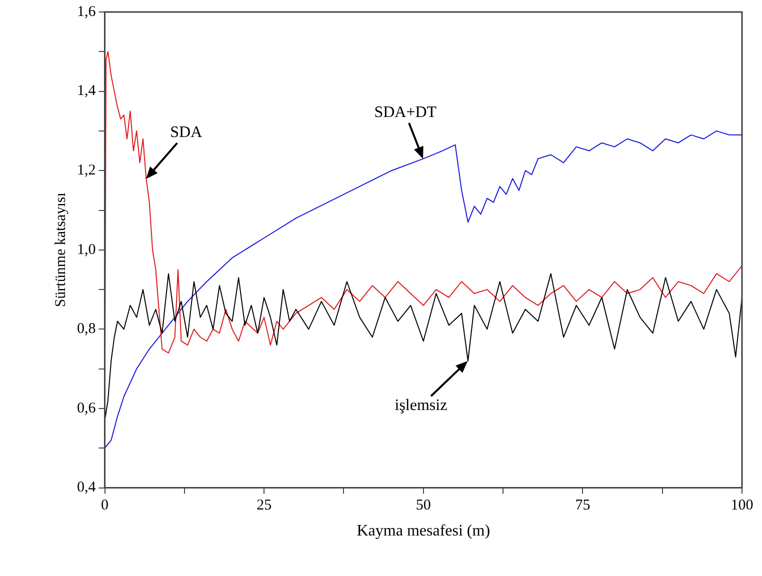  I want to click on x-tick-label: 100, so click(742, 506).